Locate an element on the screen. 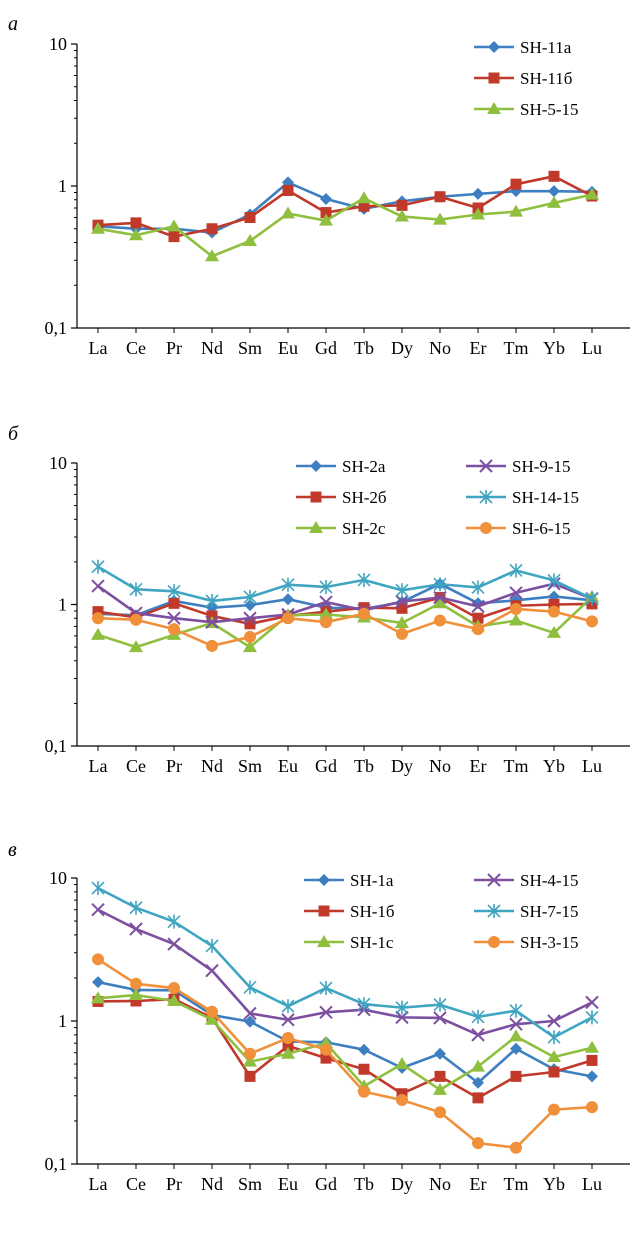 The height and width of the screenshot is (1234, 636). x-tick-label: Tm is located at coordinates (516, 766).